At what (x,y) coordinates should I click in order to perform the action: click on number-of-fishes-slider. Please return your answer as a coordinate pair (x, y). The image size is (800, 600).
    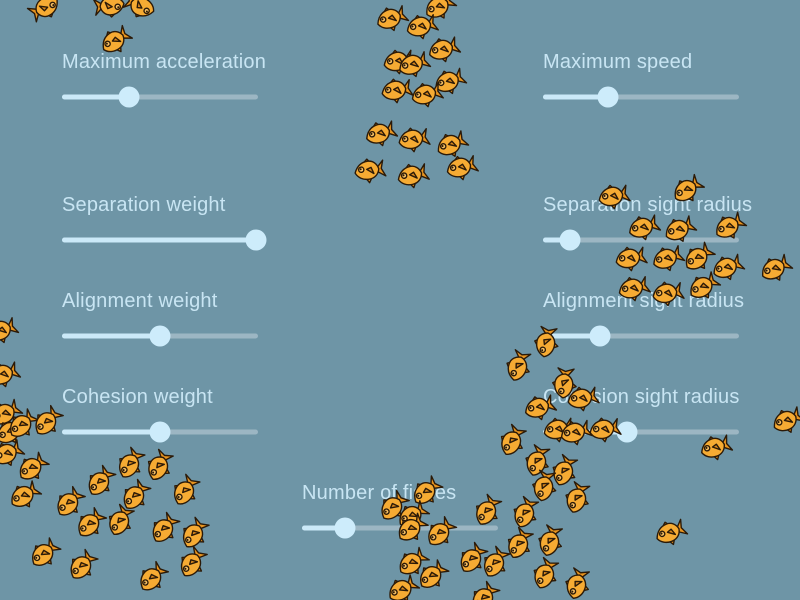
    Looking at the image, I should click on (400, 528).